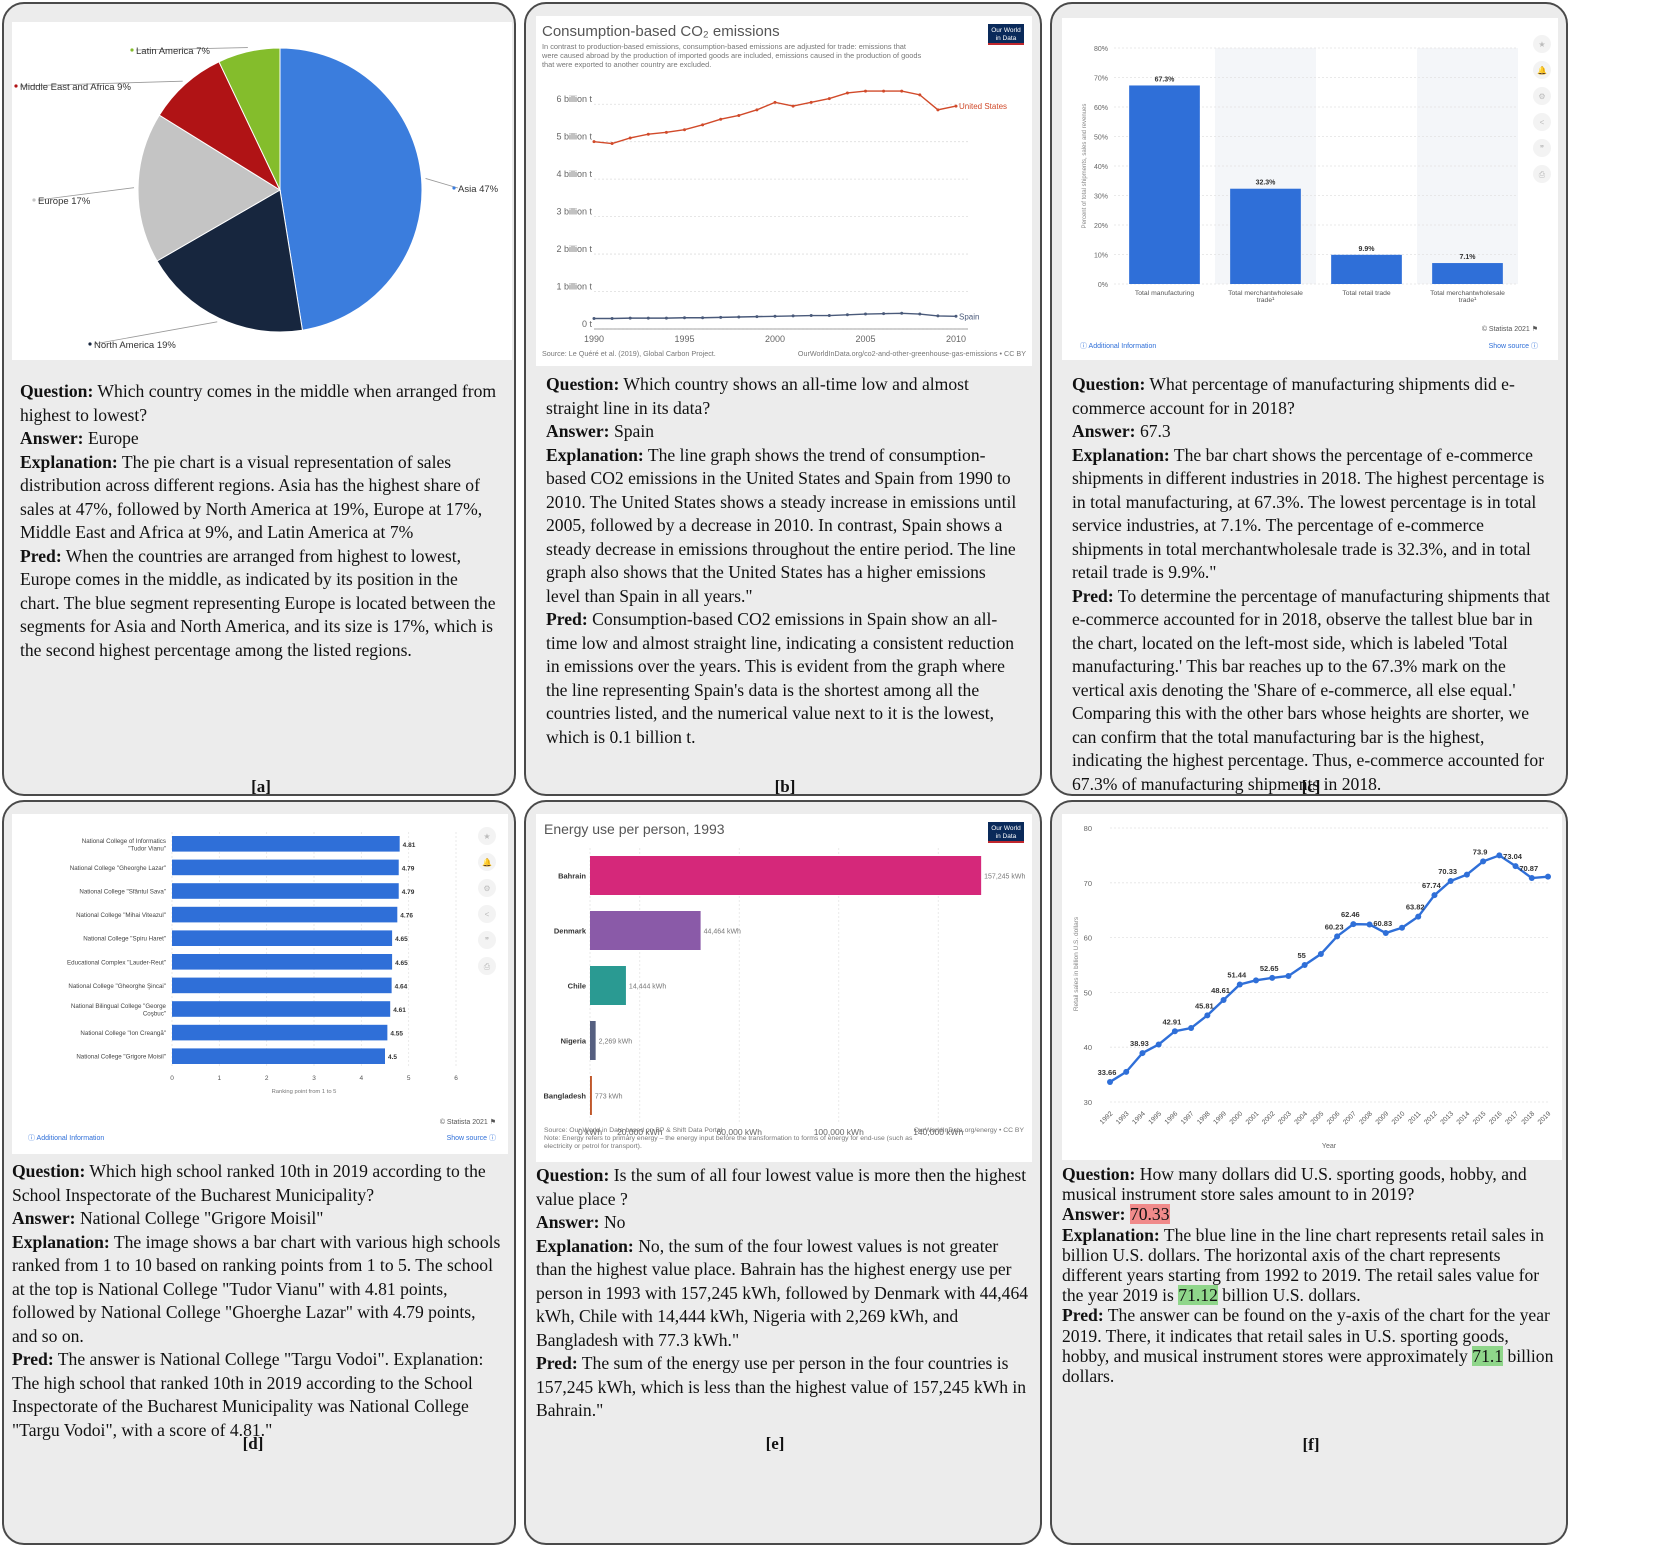  Describe the element at coordinates (1101, 167) in the screenshot. I see `y-tick-label: 40%` at that location.